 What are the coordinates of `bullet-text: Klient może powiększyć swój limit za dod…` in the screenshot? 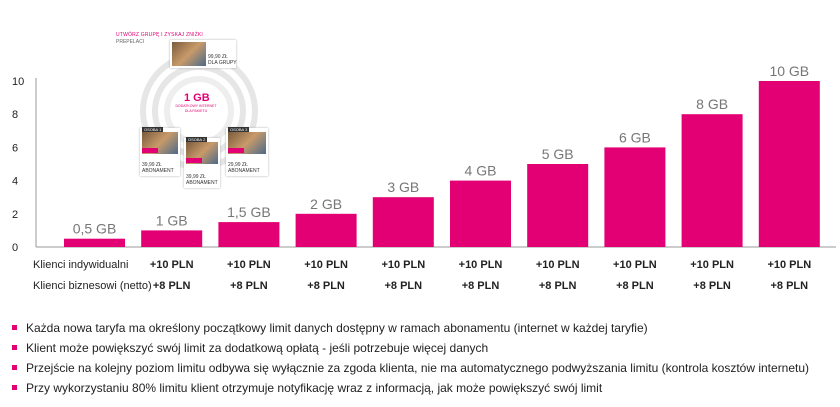 It's located at (257, 348).